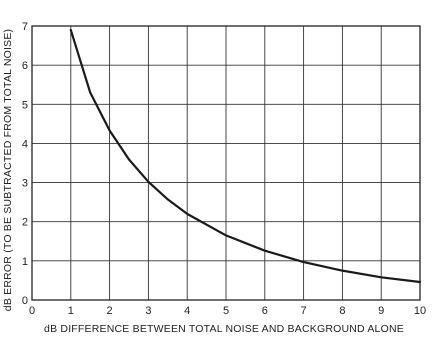 The height and width of the screenshot is (338, 446). What do you see at coordinates (342, 311) in the screenshot?
I see `x-tick-label-8: 8` at bounding box center [342, 311].